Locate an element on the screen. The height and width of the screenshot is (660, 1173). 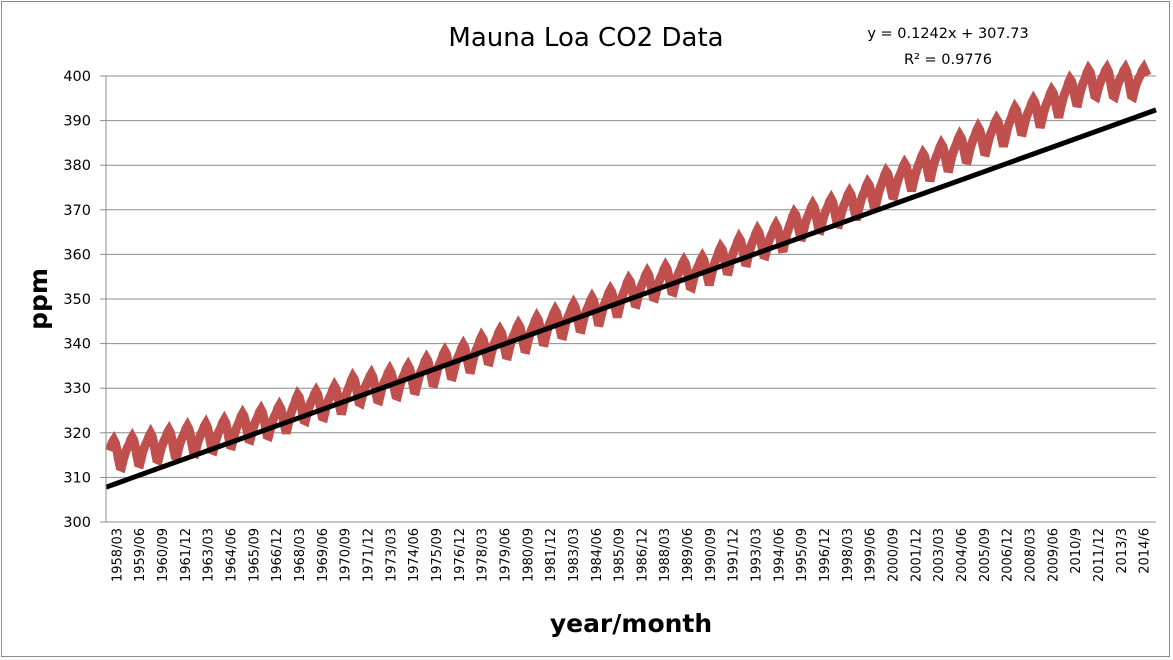
x-tick-label: 1971/12 is located at coordinates (369, 555).